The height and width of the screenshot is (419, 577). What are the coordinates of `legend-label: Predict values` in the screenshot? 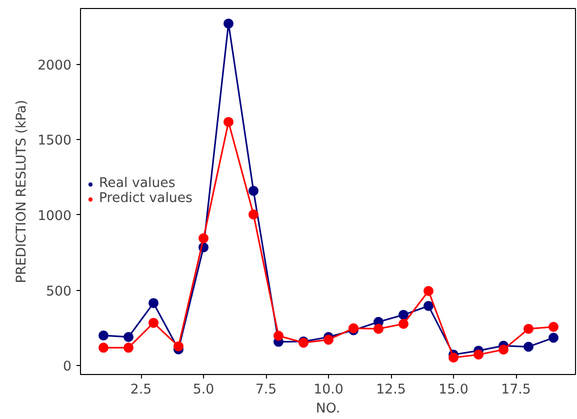 It's located at (145, 198).